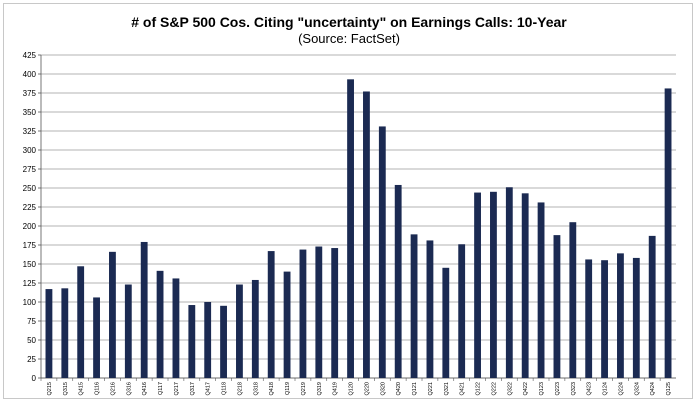 The height and width of the screenshot is (404, 698). I want to click on y-tick-label: 225, so click(30, 207).